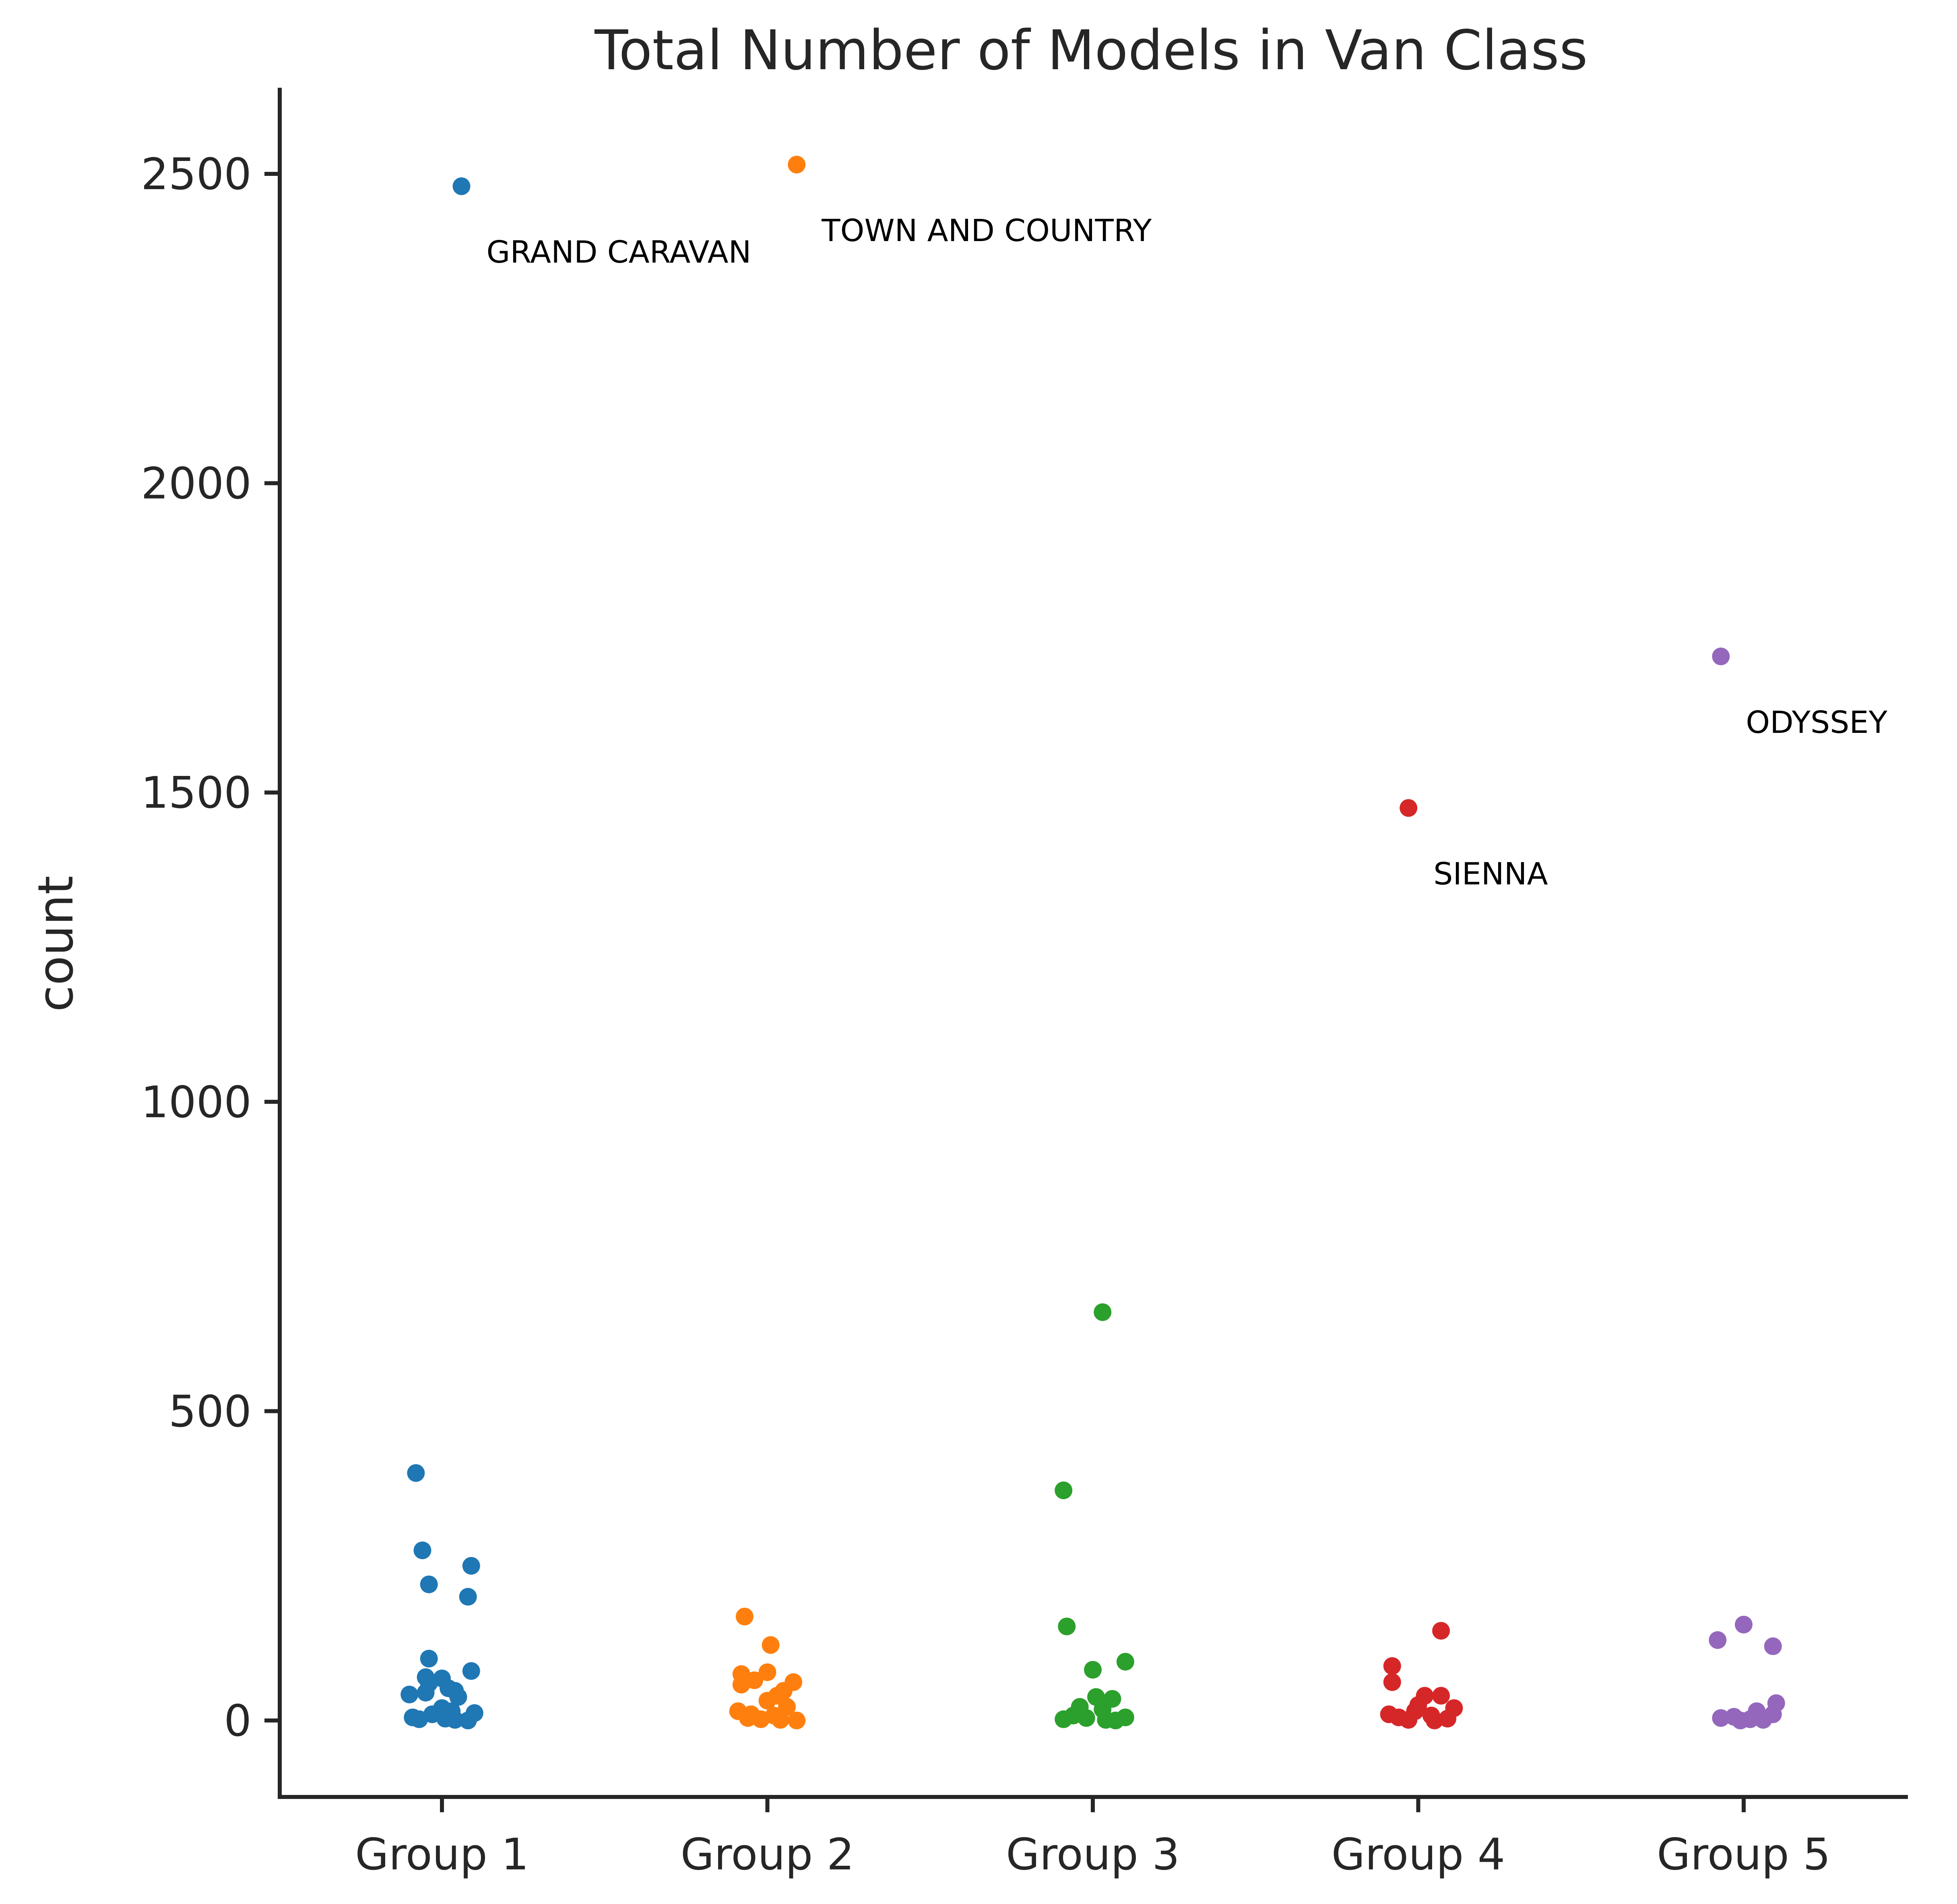 The height and width of the screenshot is (1904, 1957). What do you see at coordinates (1491, 874) in the screenshot?
I see `point-annotation: SIENNA` at bounding box center [1491, 874].